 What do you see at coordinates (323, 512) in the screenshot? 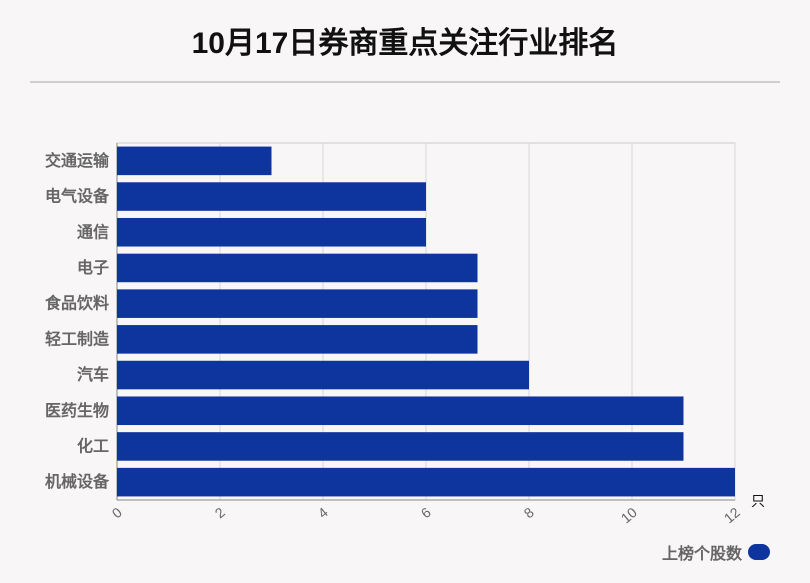
I see `x-tick-label: 4` at bounding box center [323, 512].